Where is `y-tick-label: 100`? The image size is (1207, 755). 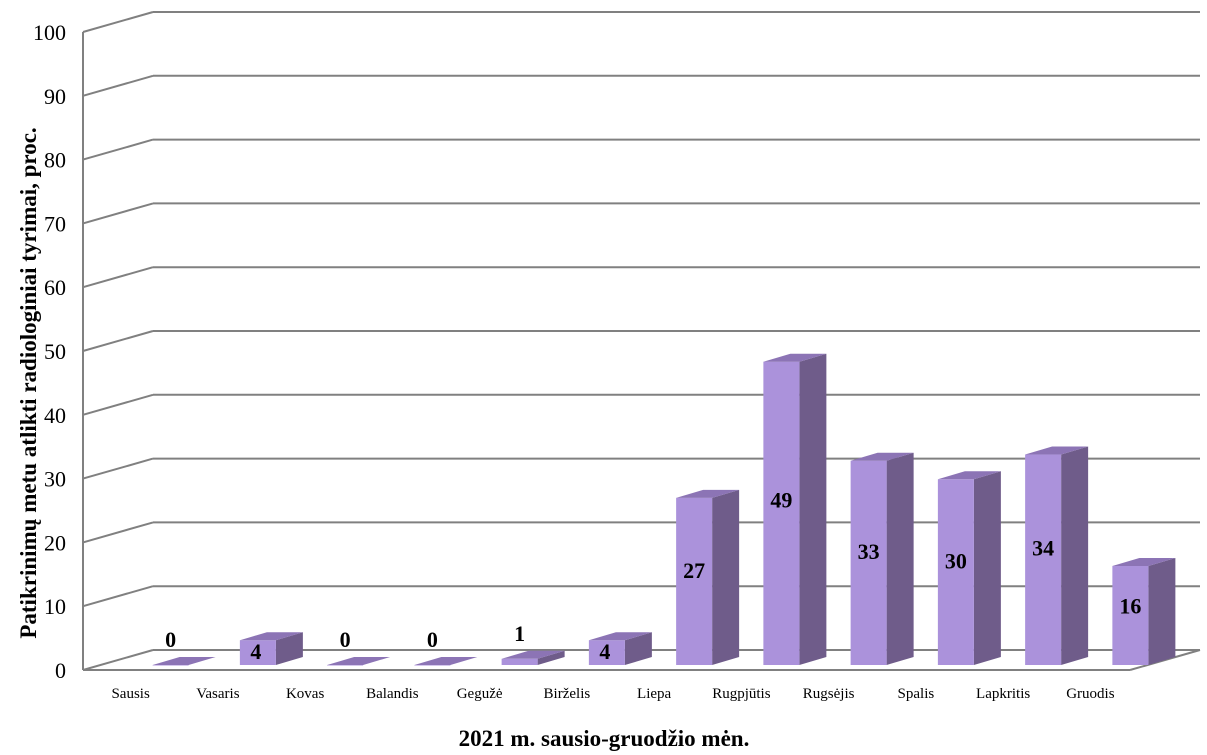 y-tick-label: 100 is located at coordinates (49, 32).